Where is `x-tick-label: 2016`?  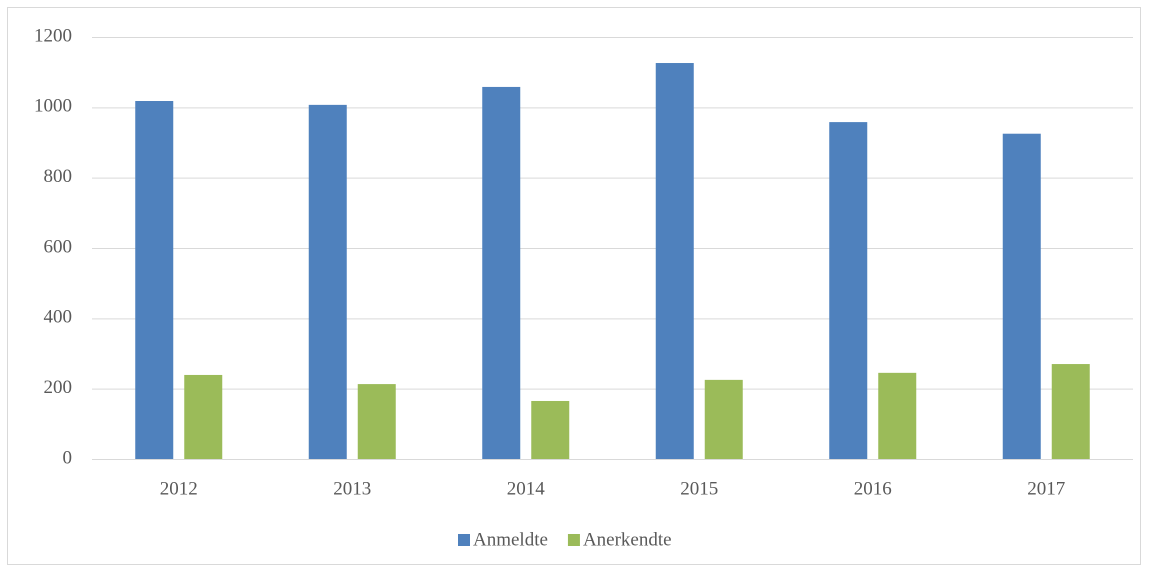 x-tick-label: 2016 is located at coordinates (873, 488).